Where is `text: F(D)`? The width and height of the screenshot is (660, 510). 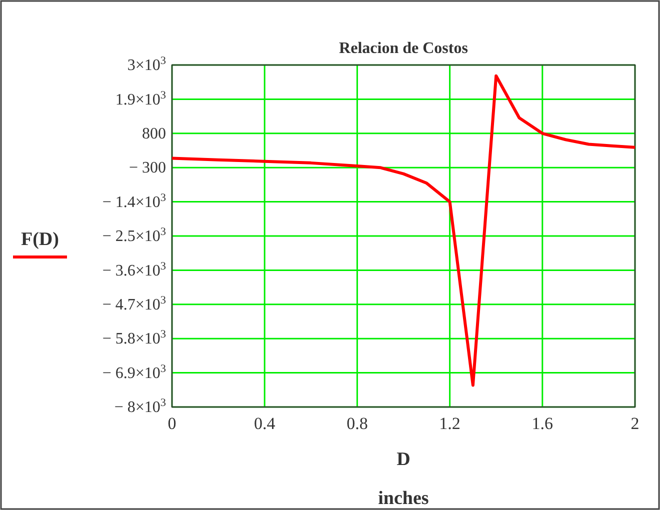
text: F(D) is located at coordinates (40, 239).